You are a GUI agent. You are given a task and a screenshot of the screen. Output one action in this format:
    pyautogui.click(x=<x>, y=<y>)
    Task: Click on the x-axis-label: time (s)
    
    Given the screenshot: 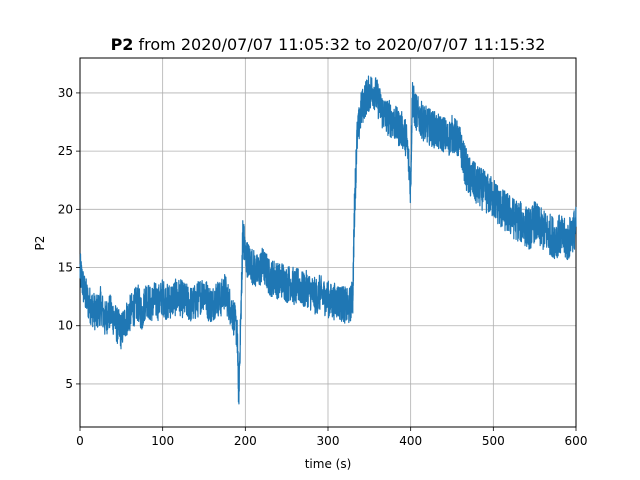 What is the action you would take?
    pyautogui.click(x=328, y=464)
    